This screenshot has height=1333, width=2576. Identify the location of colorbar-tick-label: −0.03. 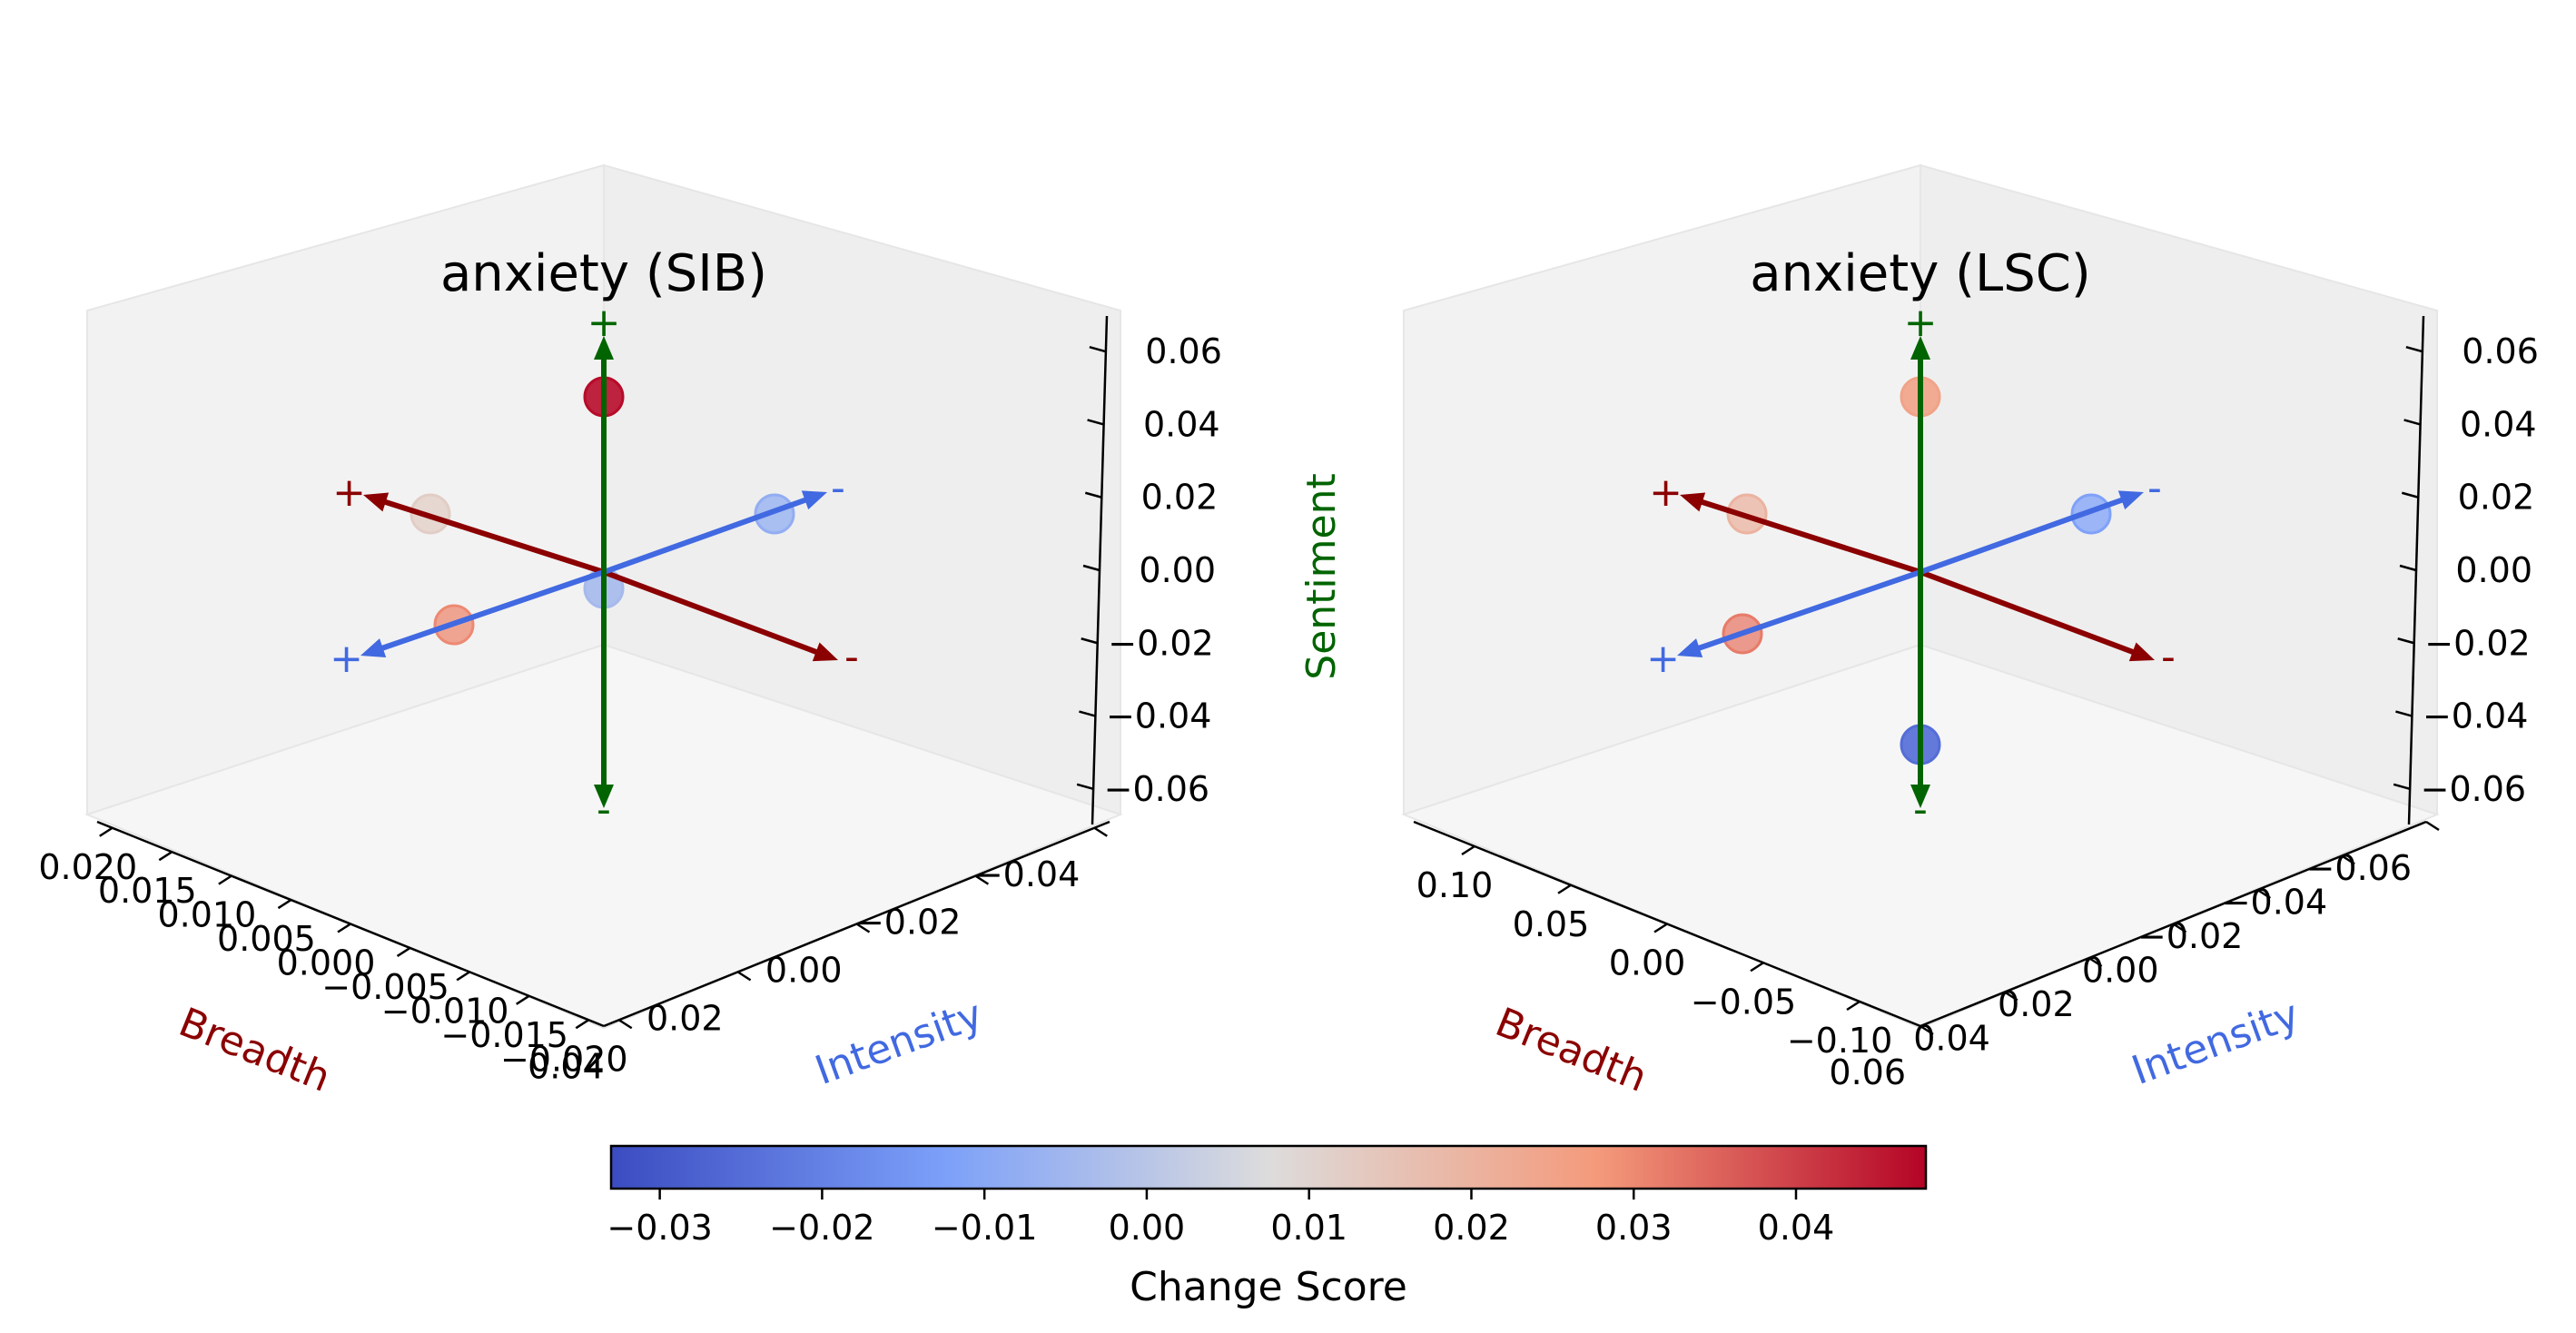
(659, 1228).